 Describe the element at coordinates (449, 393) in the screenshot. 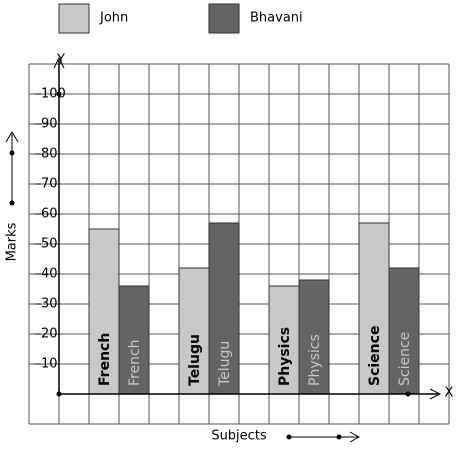

I see `x-axis-letter: X` at that location.